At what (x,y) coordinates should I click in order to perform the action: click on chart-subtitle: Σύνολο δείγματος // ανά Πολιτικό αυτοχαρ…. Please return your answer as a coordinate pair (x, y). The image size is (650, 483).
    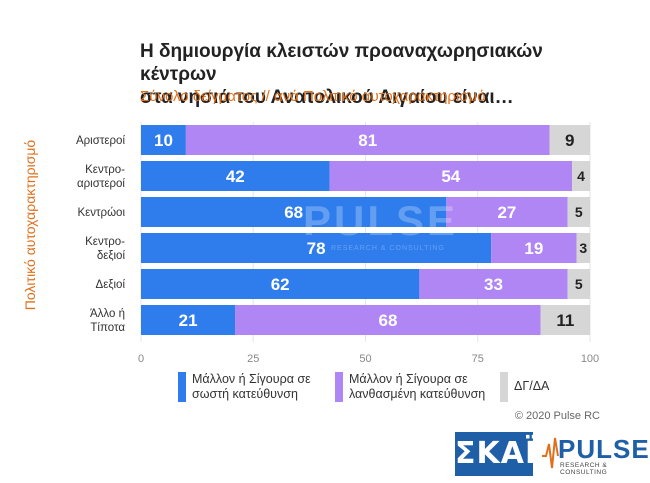
    Looking at the image, I should click on (313, 96).